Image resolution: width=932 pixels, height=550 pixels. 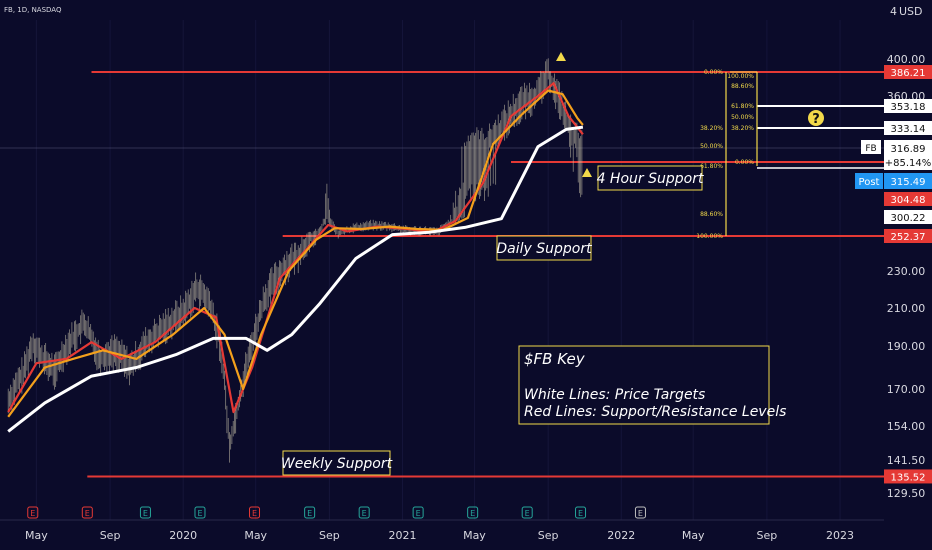 I want to click on level-badge-label: 353.18, so click(x=908, y=107).